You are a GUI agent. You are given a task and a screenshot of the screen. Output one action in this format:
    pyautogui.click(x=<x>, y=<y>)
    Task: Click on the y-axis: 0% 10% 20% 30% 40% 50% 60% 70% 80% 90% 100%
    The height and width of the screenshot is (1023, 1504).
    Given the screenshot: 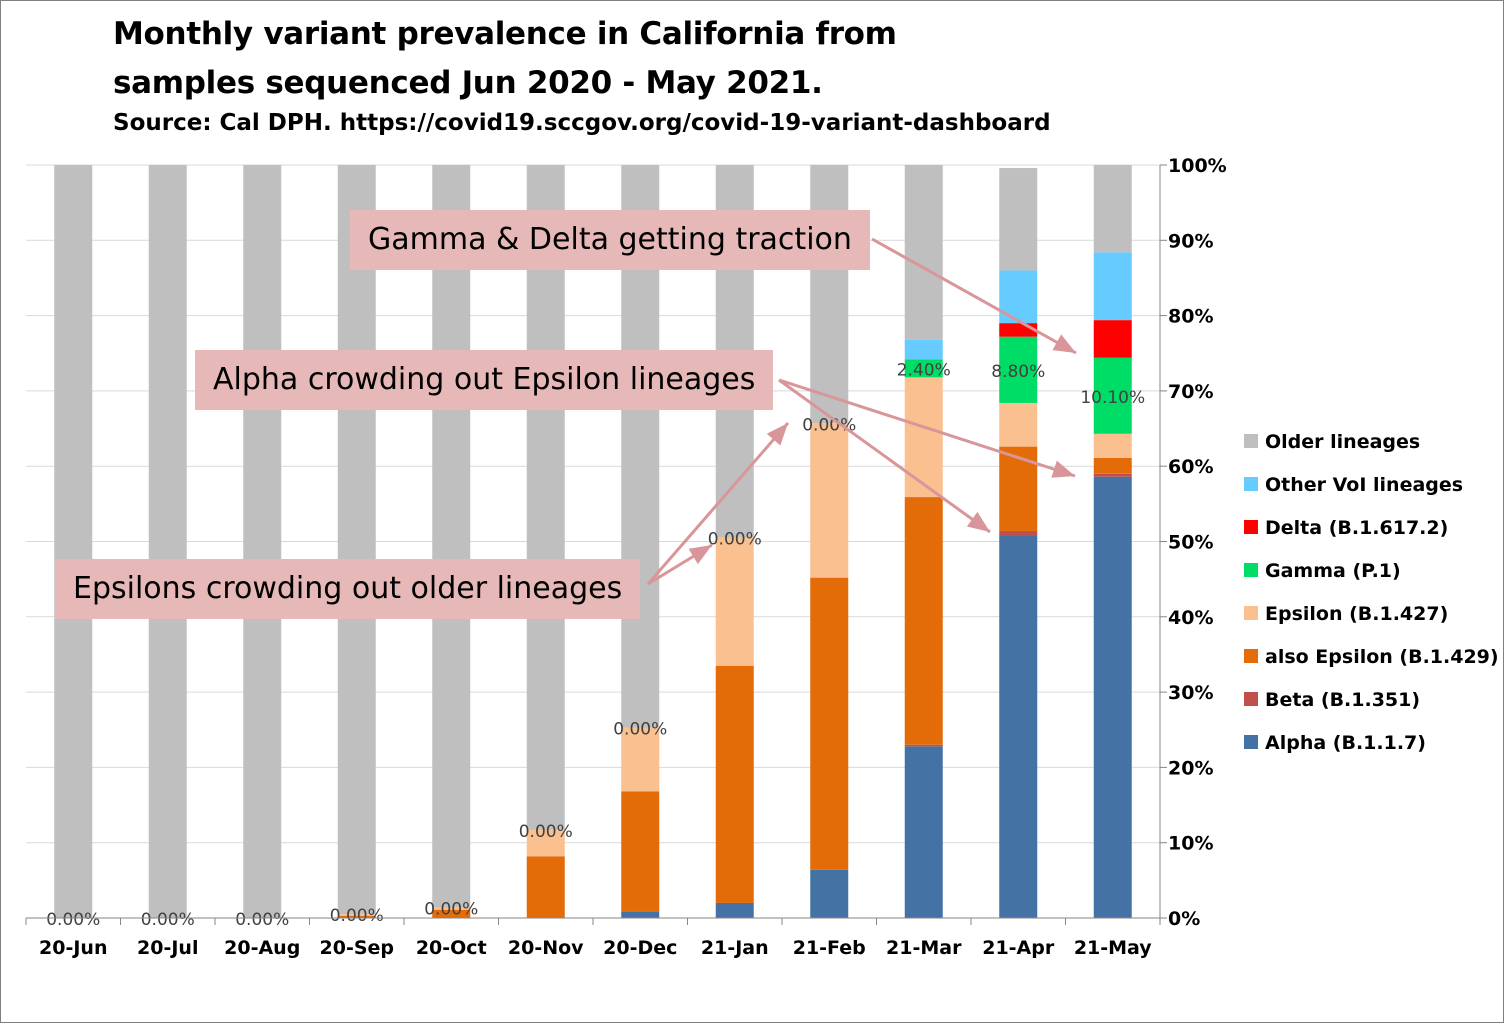 What is the action you would take?
    pyautogui.click(x=1193, y=542)
    